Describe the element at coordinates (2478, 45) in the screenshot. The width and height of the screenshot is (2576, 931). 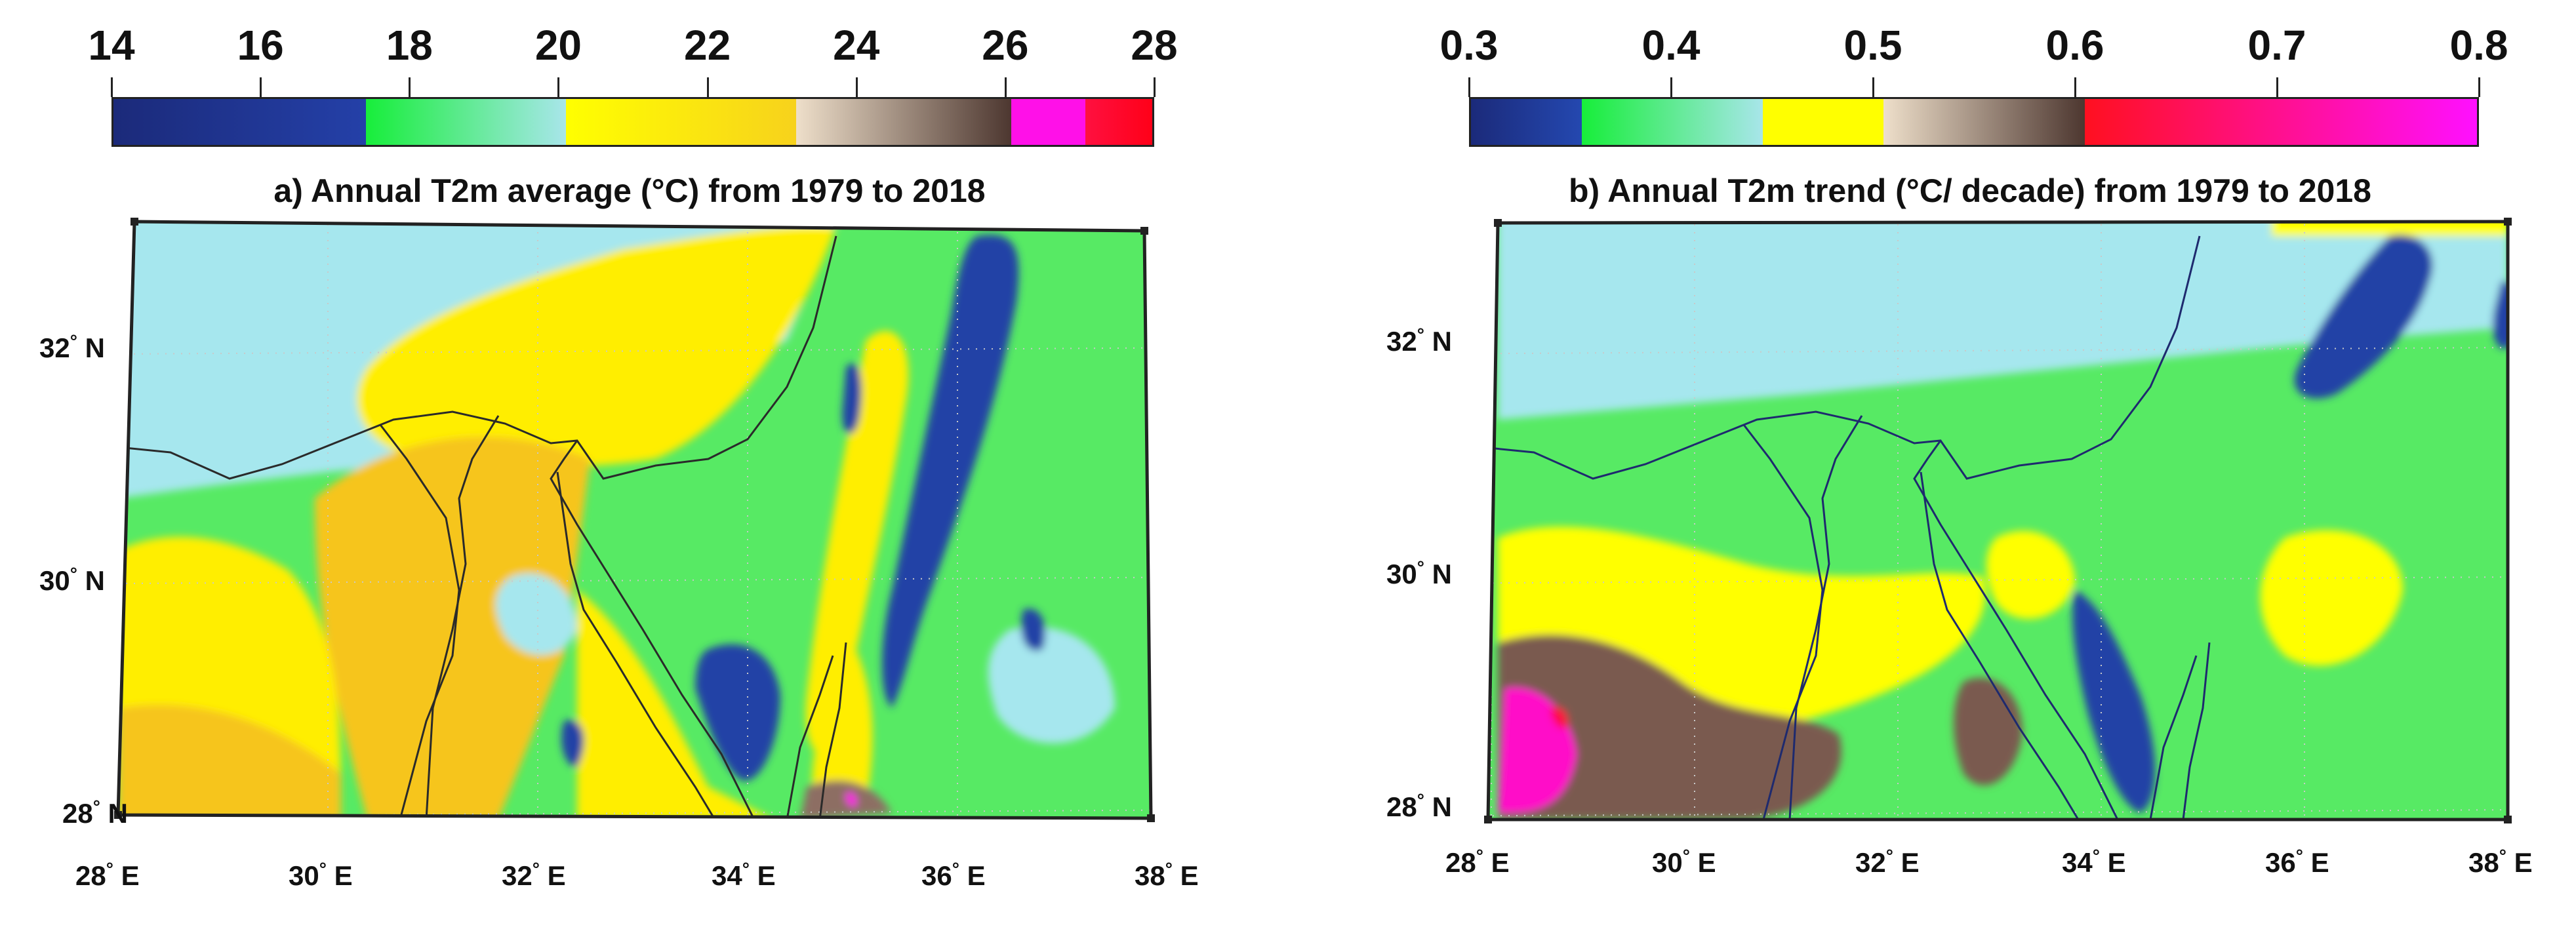
I see `colorbar-tick-label: 0.8` at that location.